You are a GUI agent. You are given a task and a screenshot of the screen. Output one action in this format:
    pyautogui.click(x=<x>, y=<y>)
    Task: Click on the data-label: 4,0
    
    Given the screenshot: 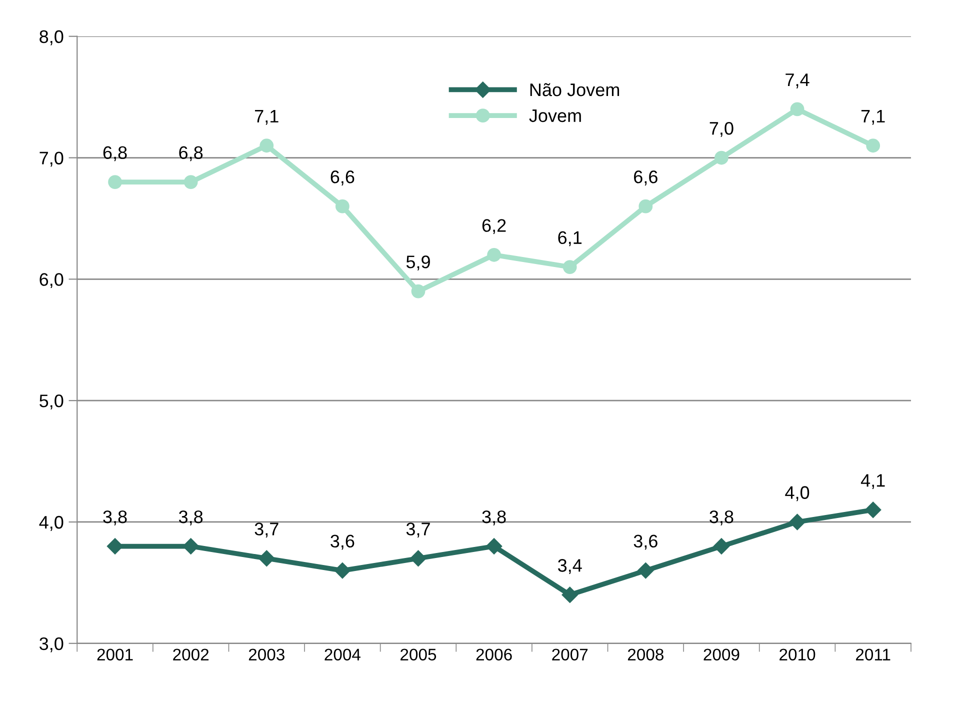 What is the action you would take?
    pyautogui.click(x=797, y=494)
    